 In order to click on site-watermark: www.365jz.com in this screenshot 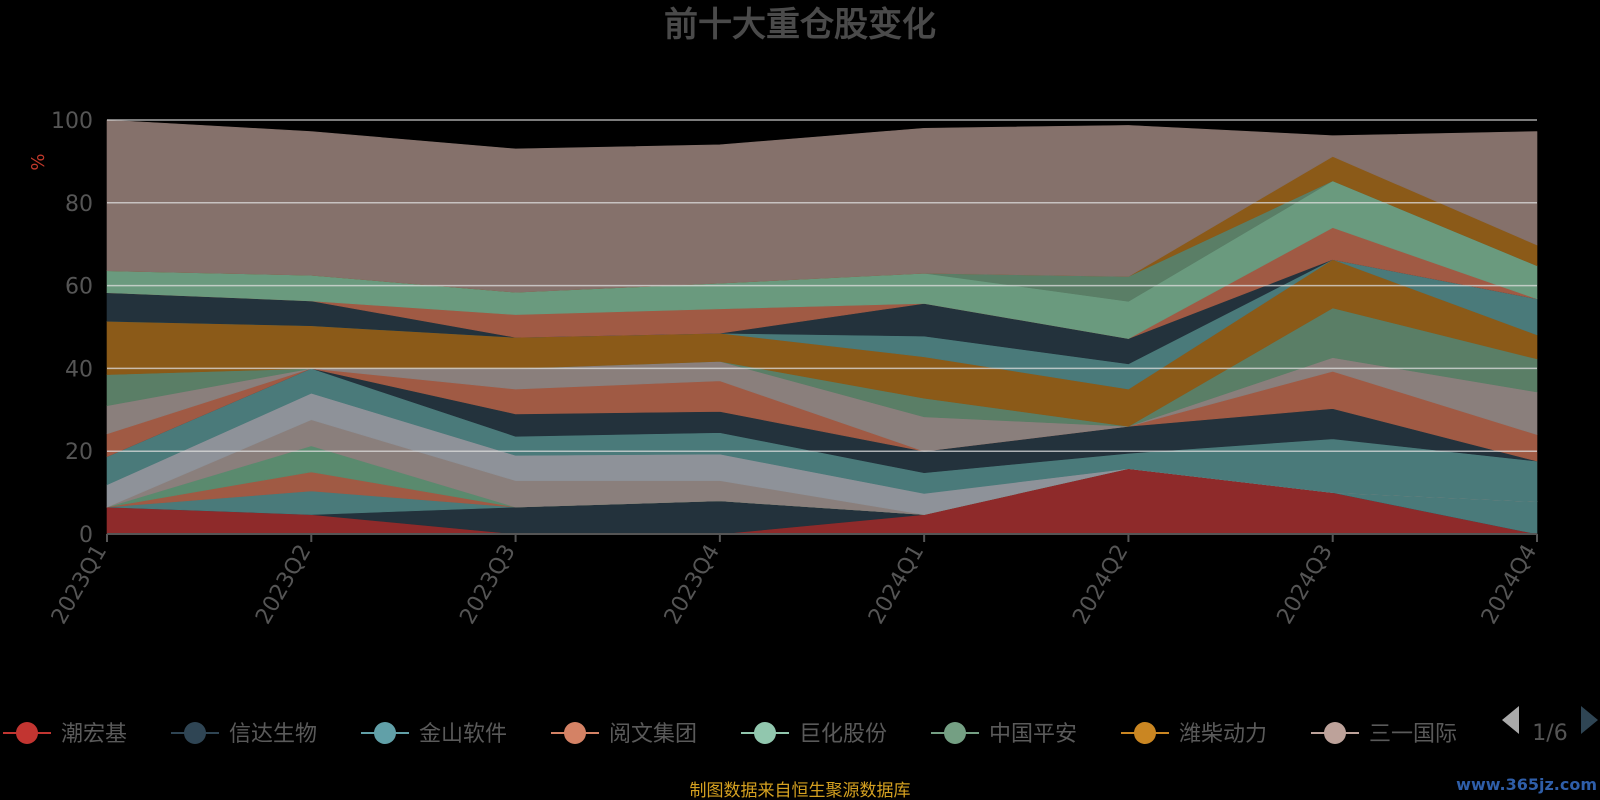, I will do `click(1526, 784)`.